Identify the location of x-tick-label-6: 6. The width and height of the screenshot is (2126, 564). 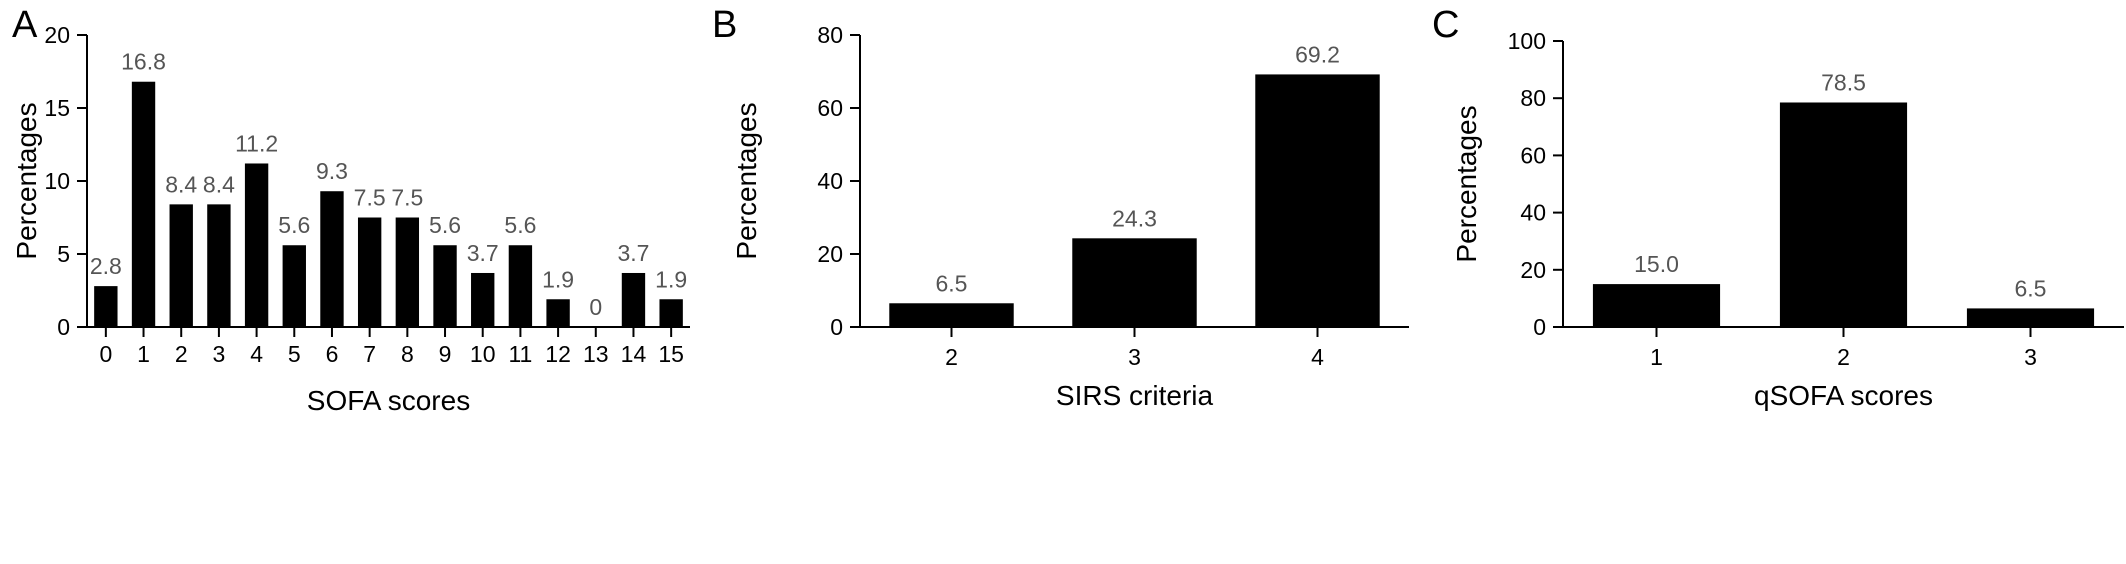
(332, 354).